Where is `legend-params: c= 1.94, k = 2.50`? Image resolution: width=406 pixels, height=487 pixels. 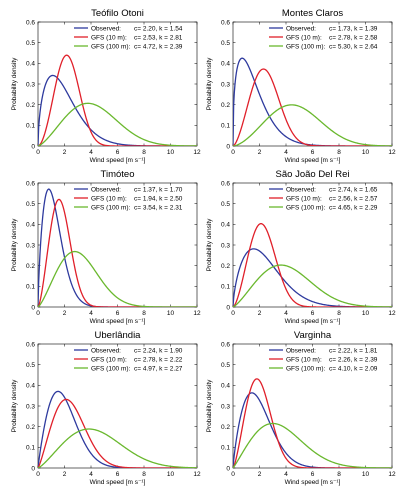 legend-params: c= 1.94, k = 2.50 is located at coordinates (158, 198).